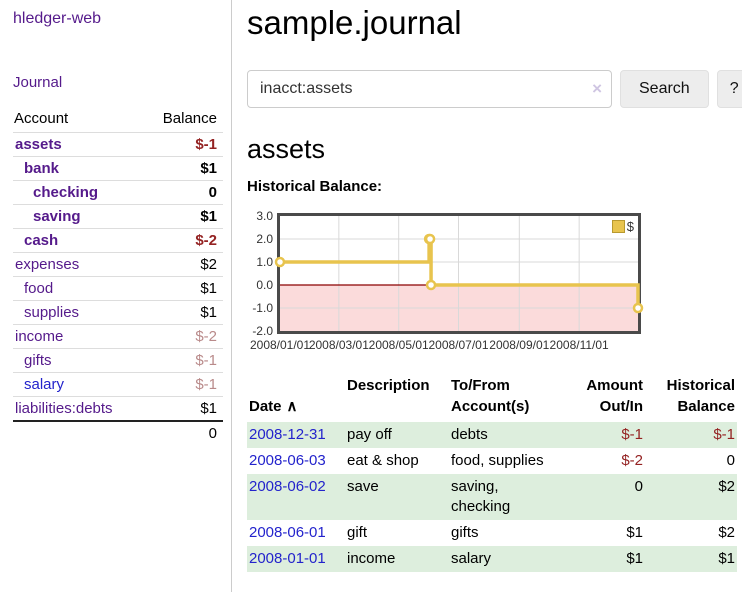  Describe the element at coordinates (264, 216) in the screenshot. I see `y-axis-tick-label: 3.0` at that location.